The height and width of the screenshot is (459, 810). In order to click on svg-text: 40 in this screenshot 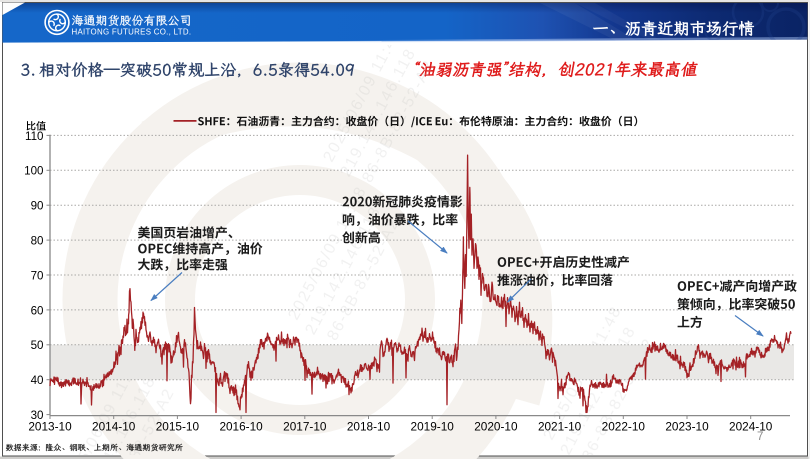, I will do `click(37, 380)`.